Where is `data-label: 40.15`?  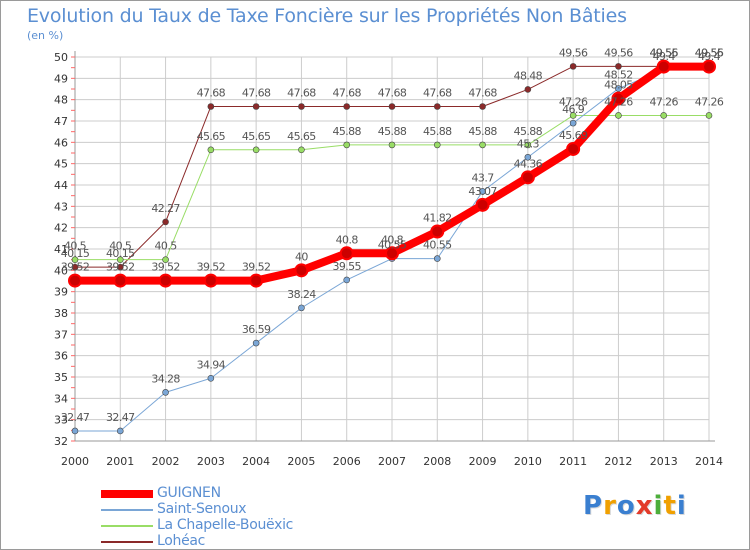
data-label: 40.15 is located at coordinates (120, 253).